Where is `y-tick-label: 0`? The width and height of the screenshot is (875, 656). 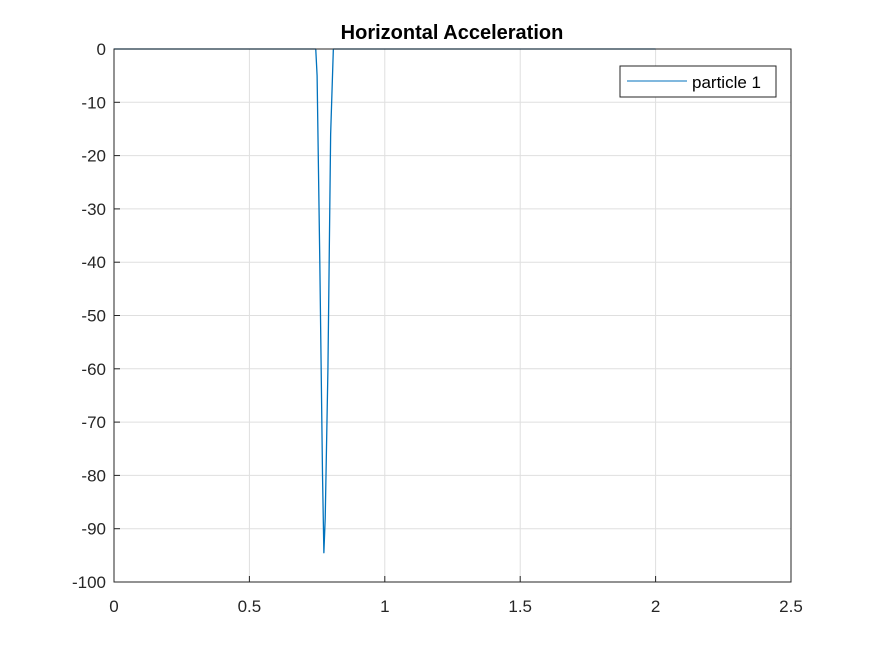
y-tick-label: 0 is located at coordinates (101, 49).